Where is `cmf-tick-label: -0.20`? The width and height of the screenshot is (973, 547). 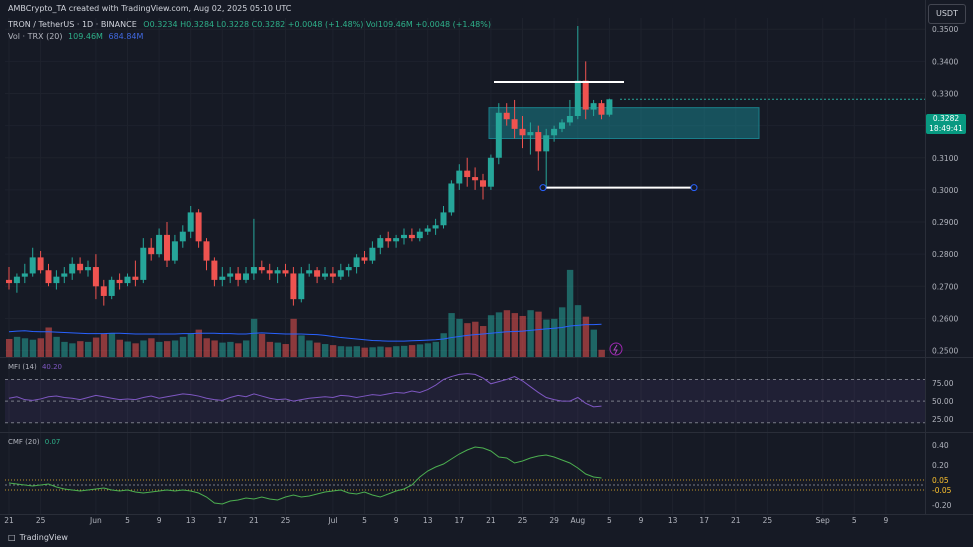
cmf-tick-label: -0.20 is located at coordinates (942, 505).